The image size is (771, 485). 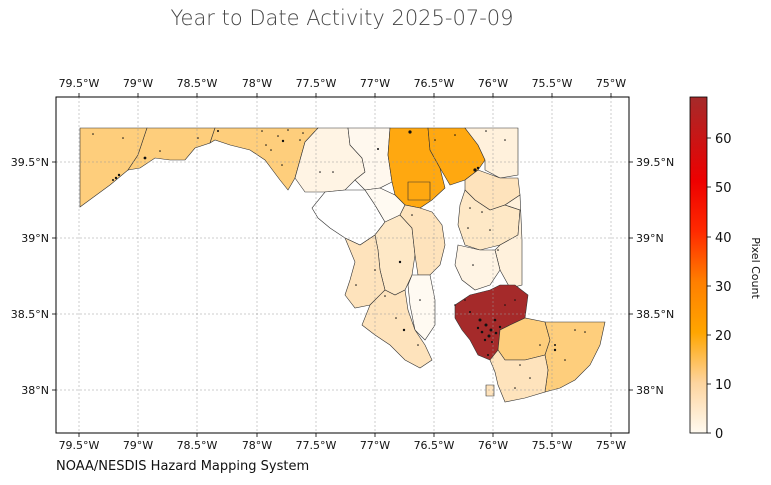 What do you see at coordinates (138, 83) in the screenshot?
I see `lon-label-top: 79°W` at bounding box center [138, 83].